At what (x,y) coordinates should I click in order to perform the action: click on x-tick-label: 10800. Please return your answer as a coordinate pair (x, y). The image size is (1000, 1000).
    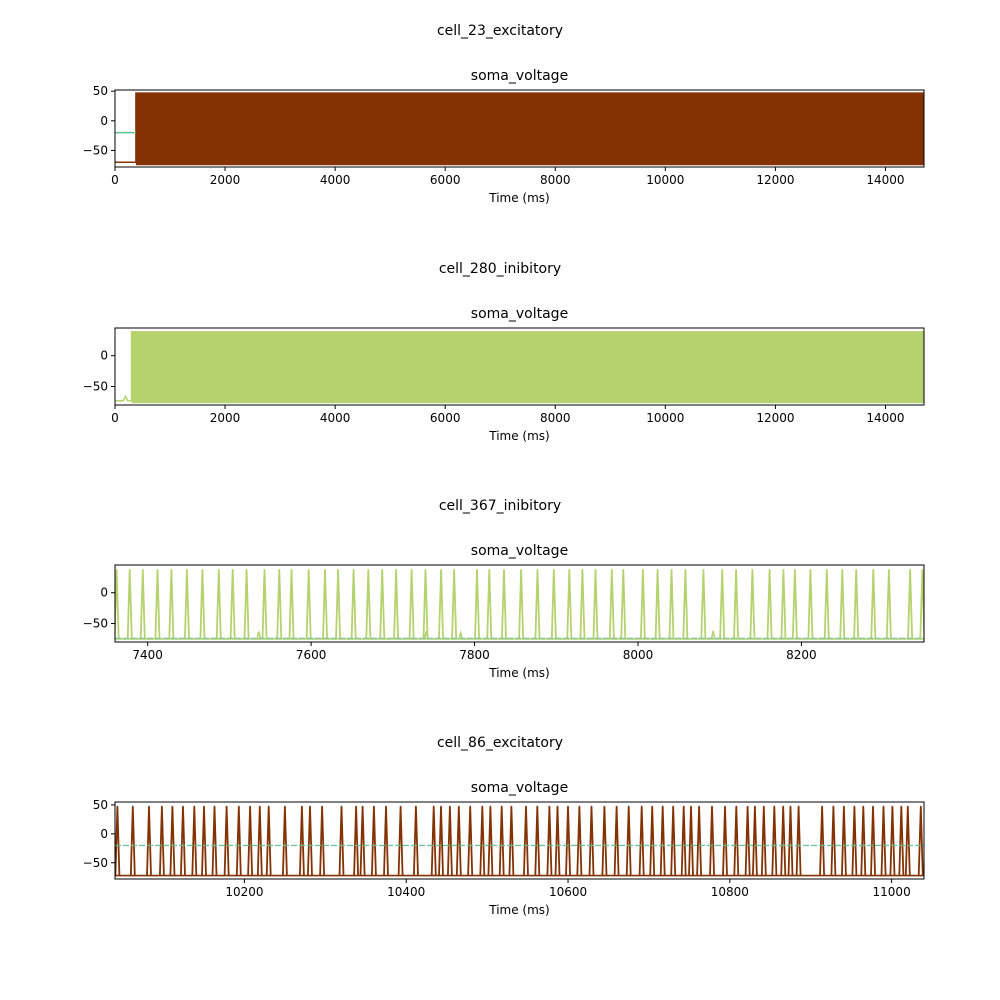
    Looking at the image, I should click on (730, 892).